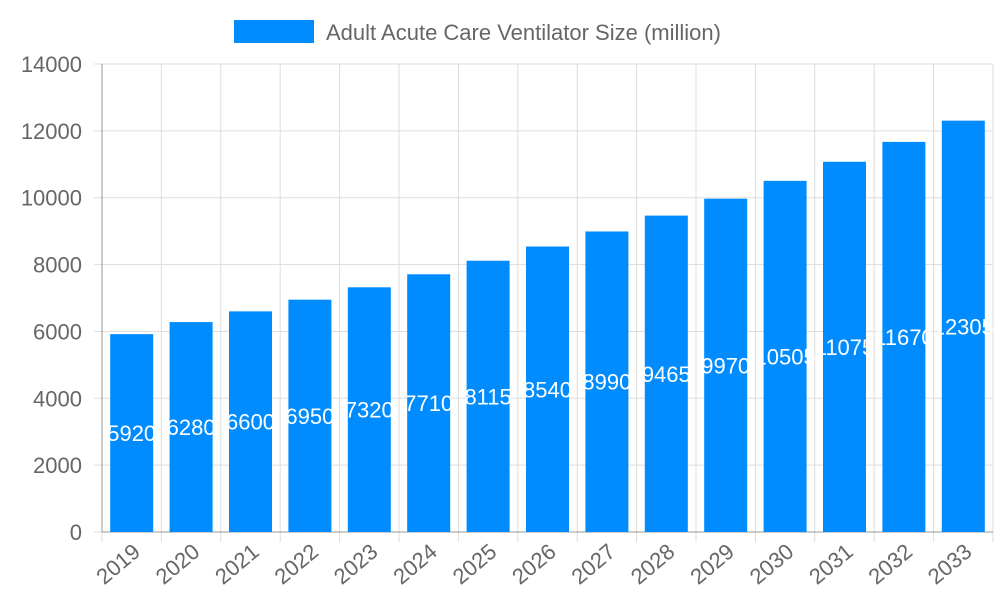 The image size is (1000, 600). I want to click on data-label: 12305, so click(963, 326).